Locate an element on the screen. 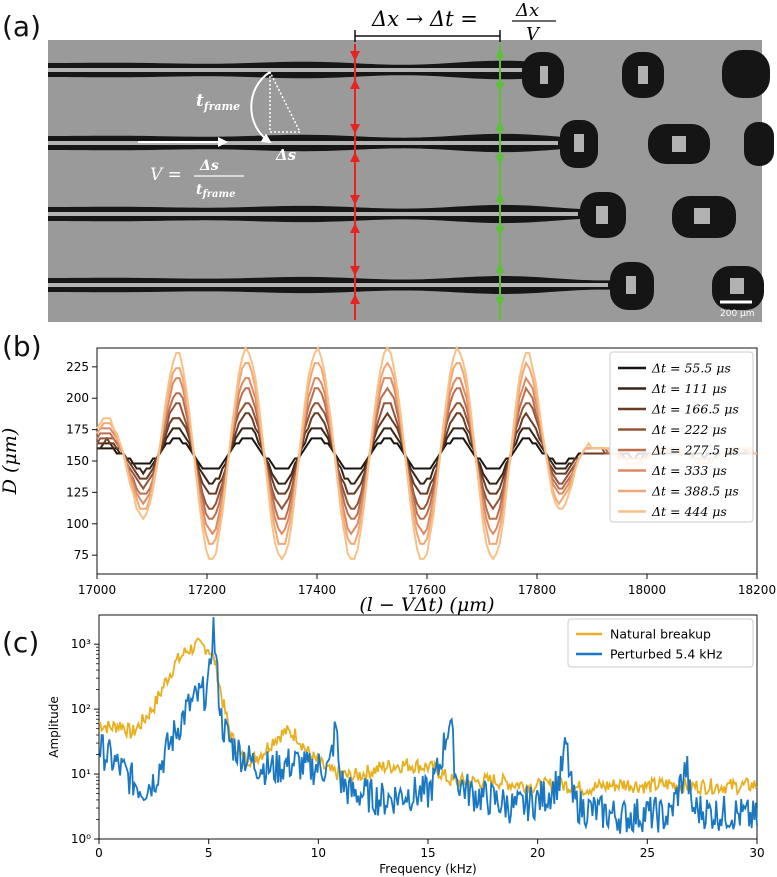 The width and height of the screenshot is (777, 877). legend-label: Δt = 166.5 μs is located at coordinates (695, 409).